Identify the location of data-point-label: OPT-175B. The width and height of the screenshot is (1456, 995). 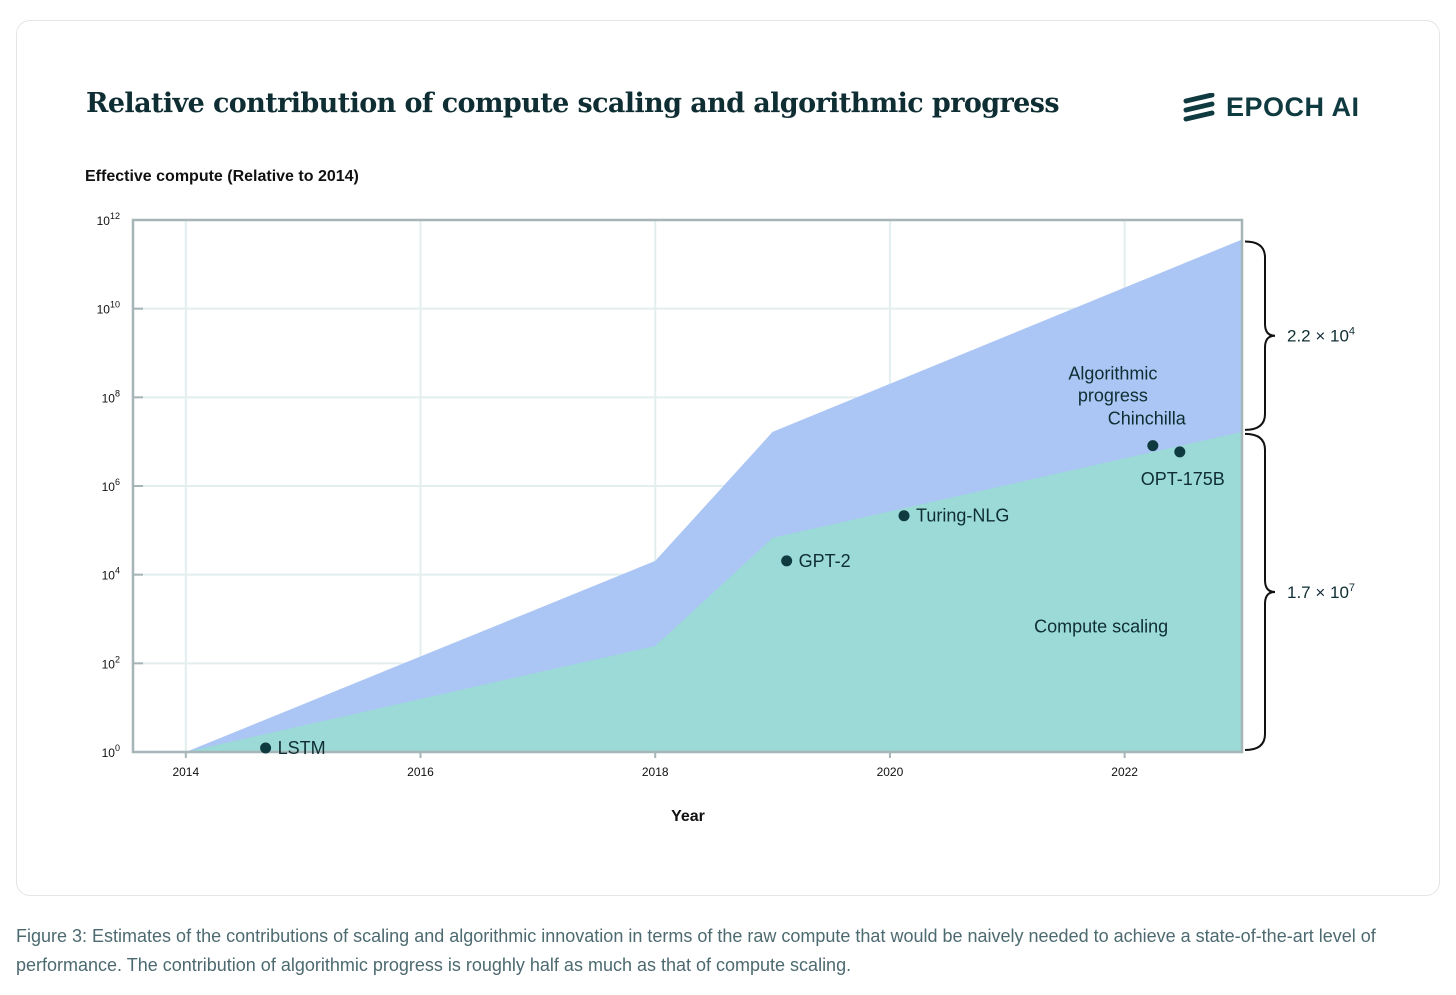
(1183, 479).